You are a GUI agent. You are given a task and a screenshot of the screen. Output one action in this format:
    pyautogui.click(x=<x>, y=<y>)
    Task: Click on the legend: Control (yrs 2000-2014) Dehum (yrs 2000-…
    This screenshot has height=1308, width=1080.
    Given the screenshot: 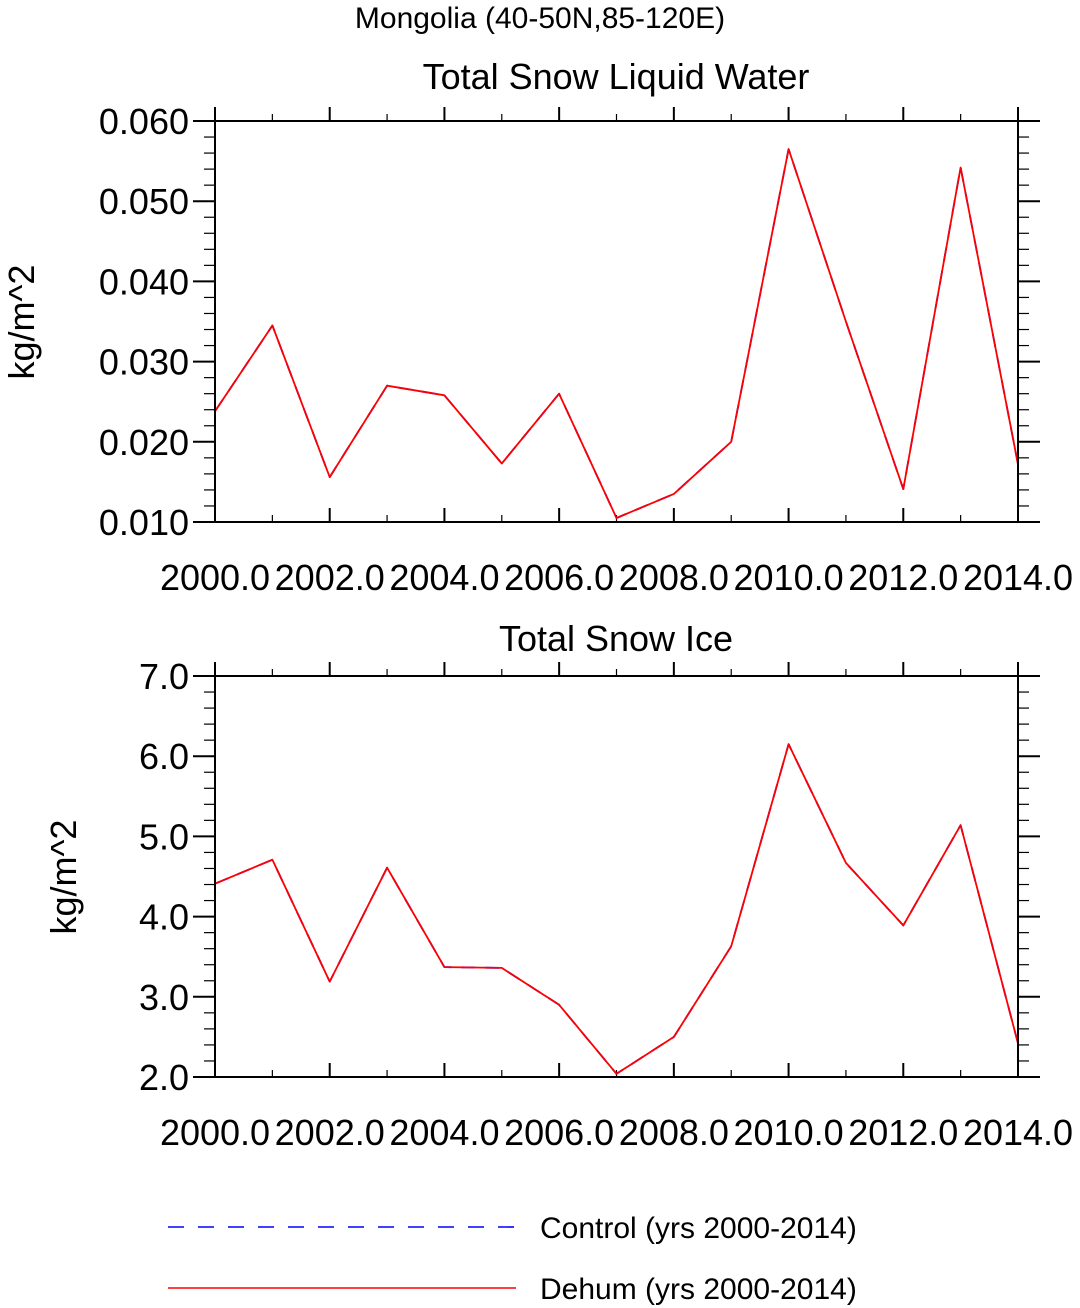 What is the action you would take?
    pyautogui.click(x=512, y=1259)
    